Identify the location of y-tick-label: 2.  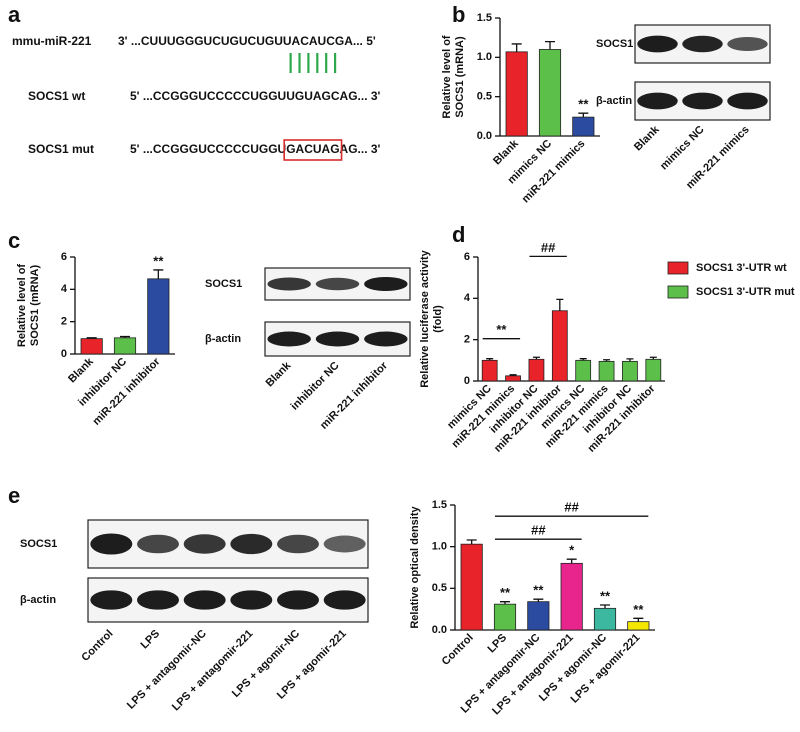
(64, 322).